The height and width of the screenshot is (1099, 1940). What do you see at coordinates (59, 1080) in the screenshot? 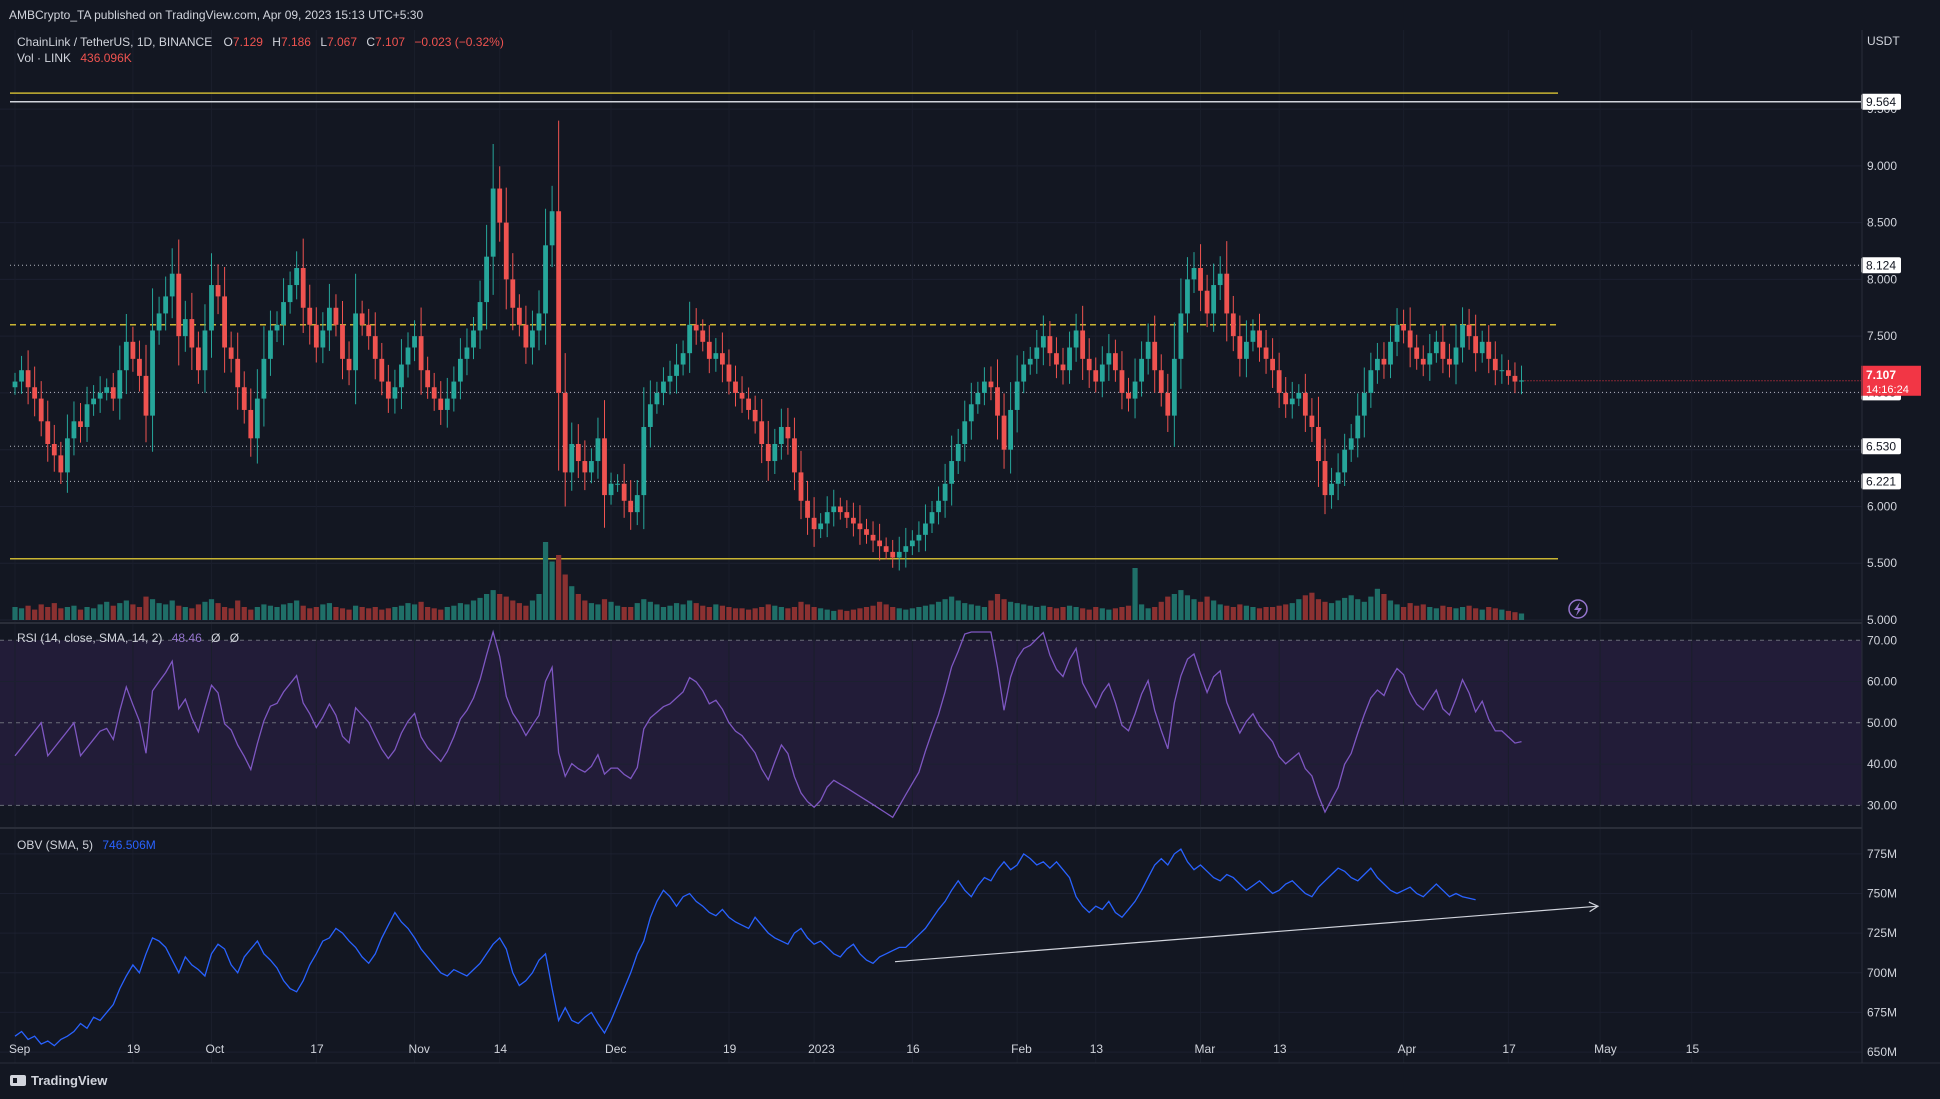
I see `tradingview-logo: TradingView` at bounding box center [59, 1080].